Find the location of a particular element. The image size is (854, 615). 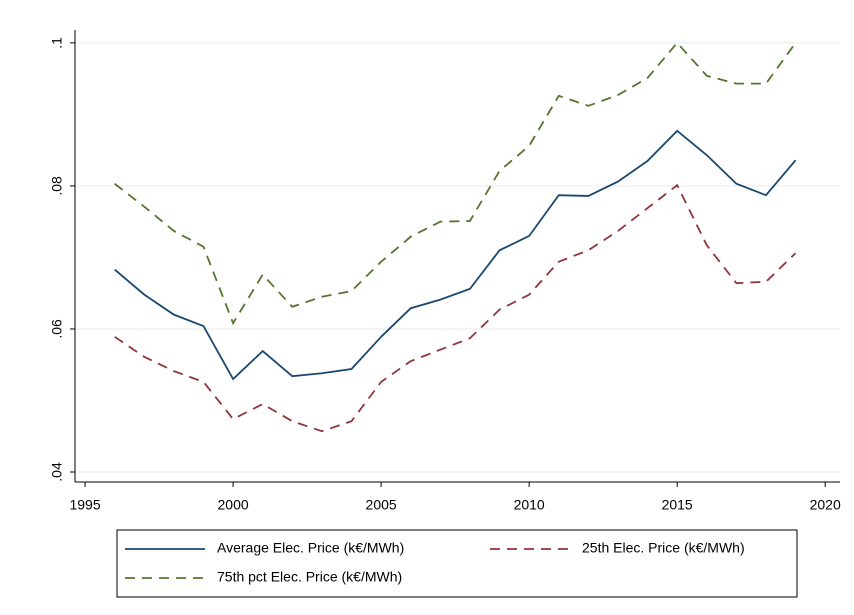

legend-box is located at coordinates (457, 563).